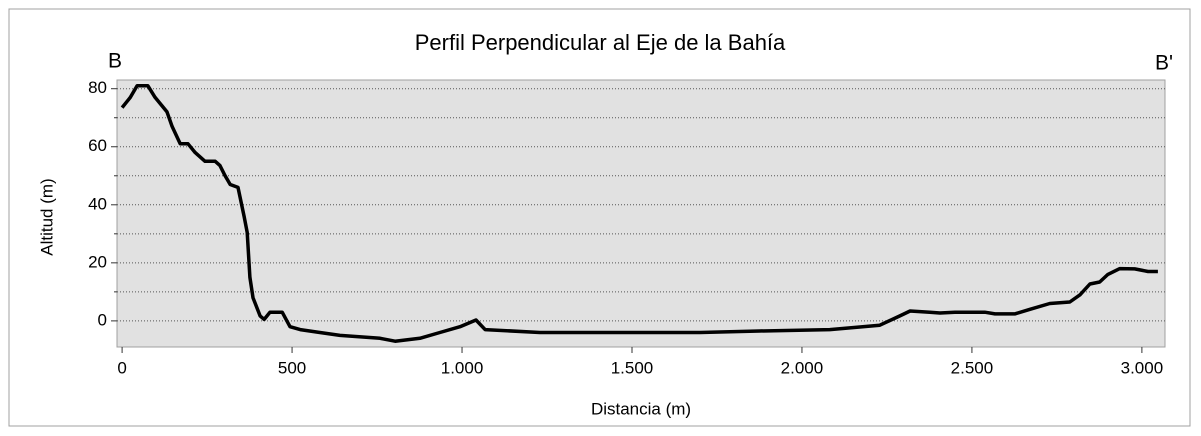  I want to click on x-tick-label: 1.500, so click(632, 367).